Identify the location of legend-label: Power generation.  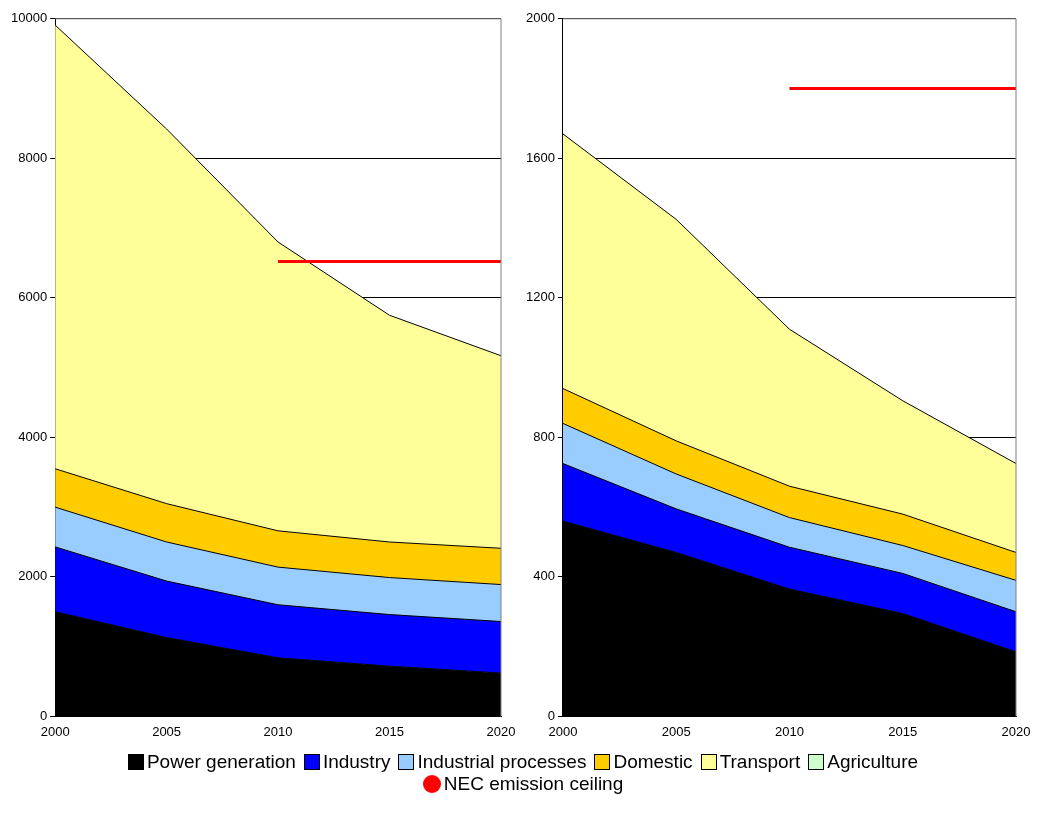
(221, 762).